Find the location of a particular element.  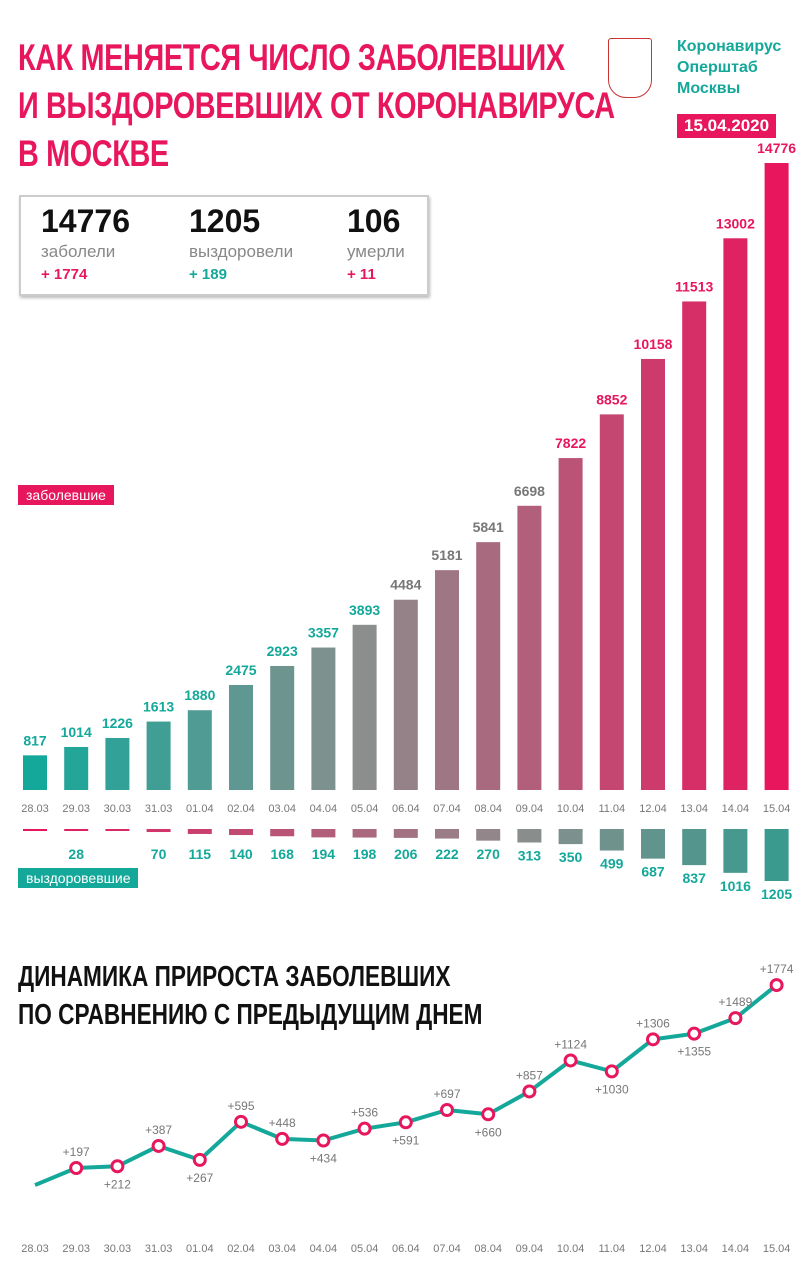

bar-value-label: 13002 is located at coordinates (735, 223).